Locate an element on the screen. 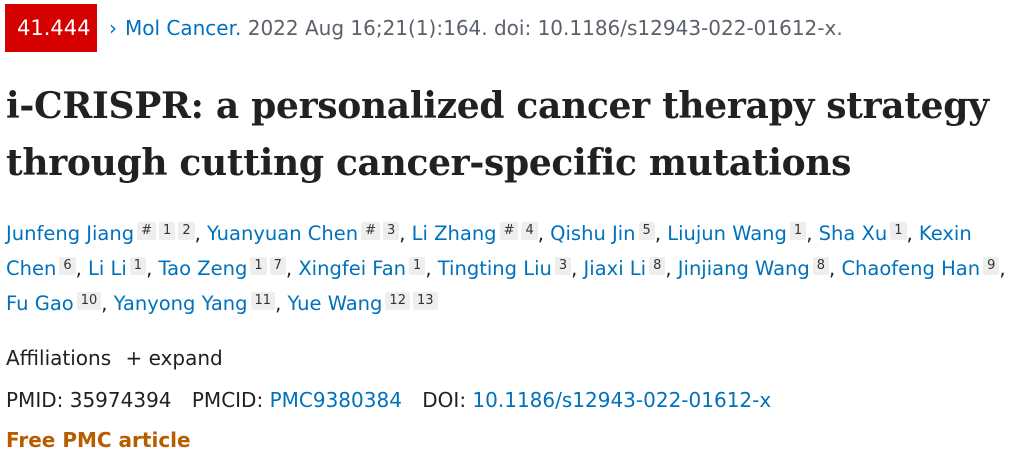 This screenshot has width=1022, height=457. author-link: Xingfei Fan is located at coordinates (352, 268).